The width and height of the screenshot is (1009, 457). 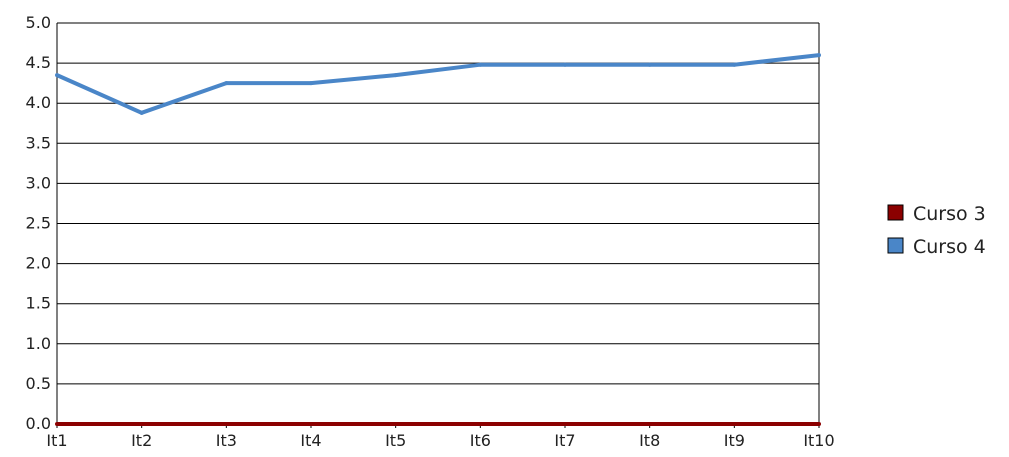 I want to click on y-tick-label: 3.0, so click(x=38, y=182).